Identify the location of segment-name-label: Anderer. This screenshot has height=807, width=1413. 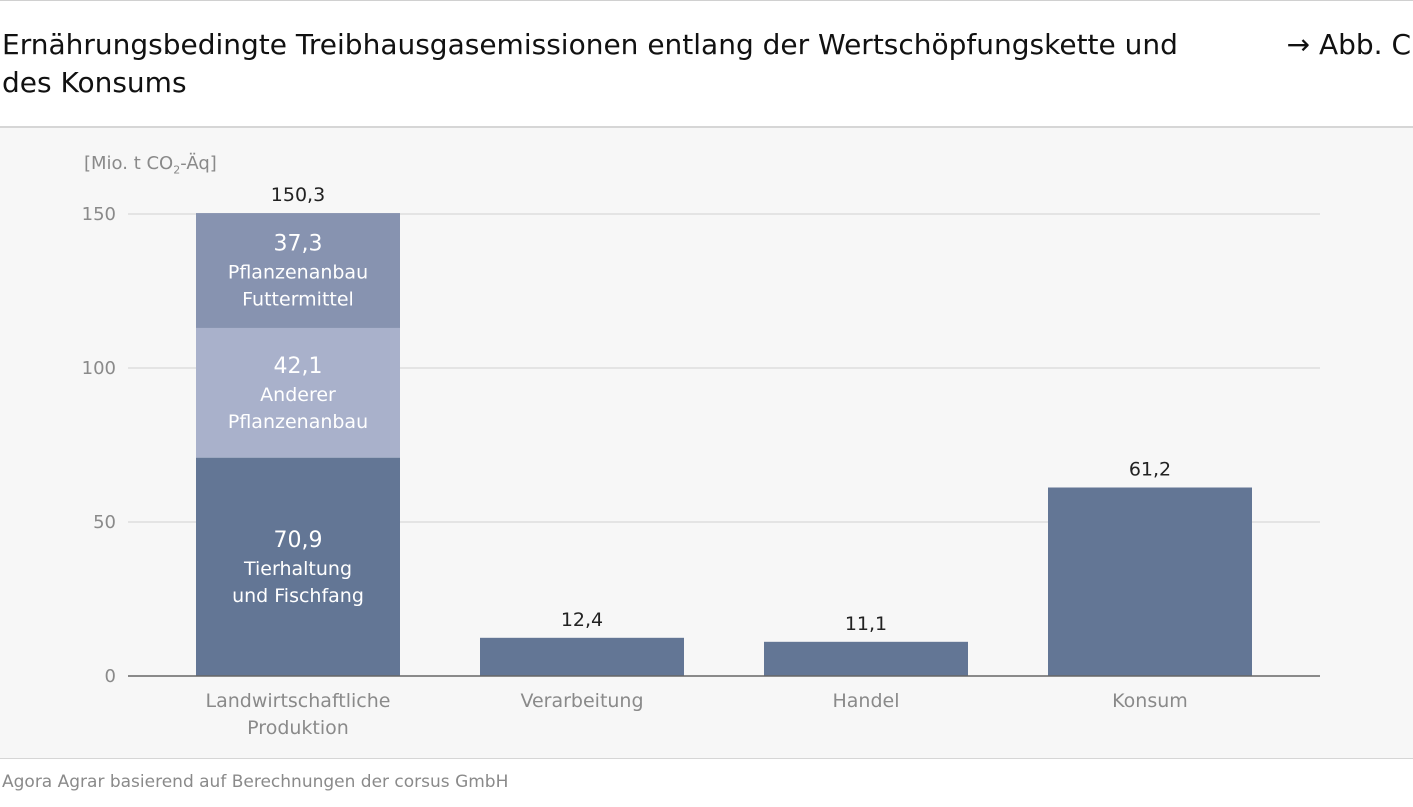
(298, 395).